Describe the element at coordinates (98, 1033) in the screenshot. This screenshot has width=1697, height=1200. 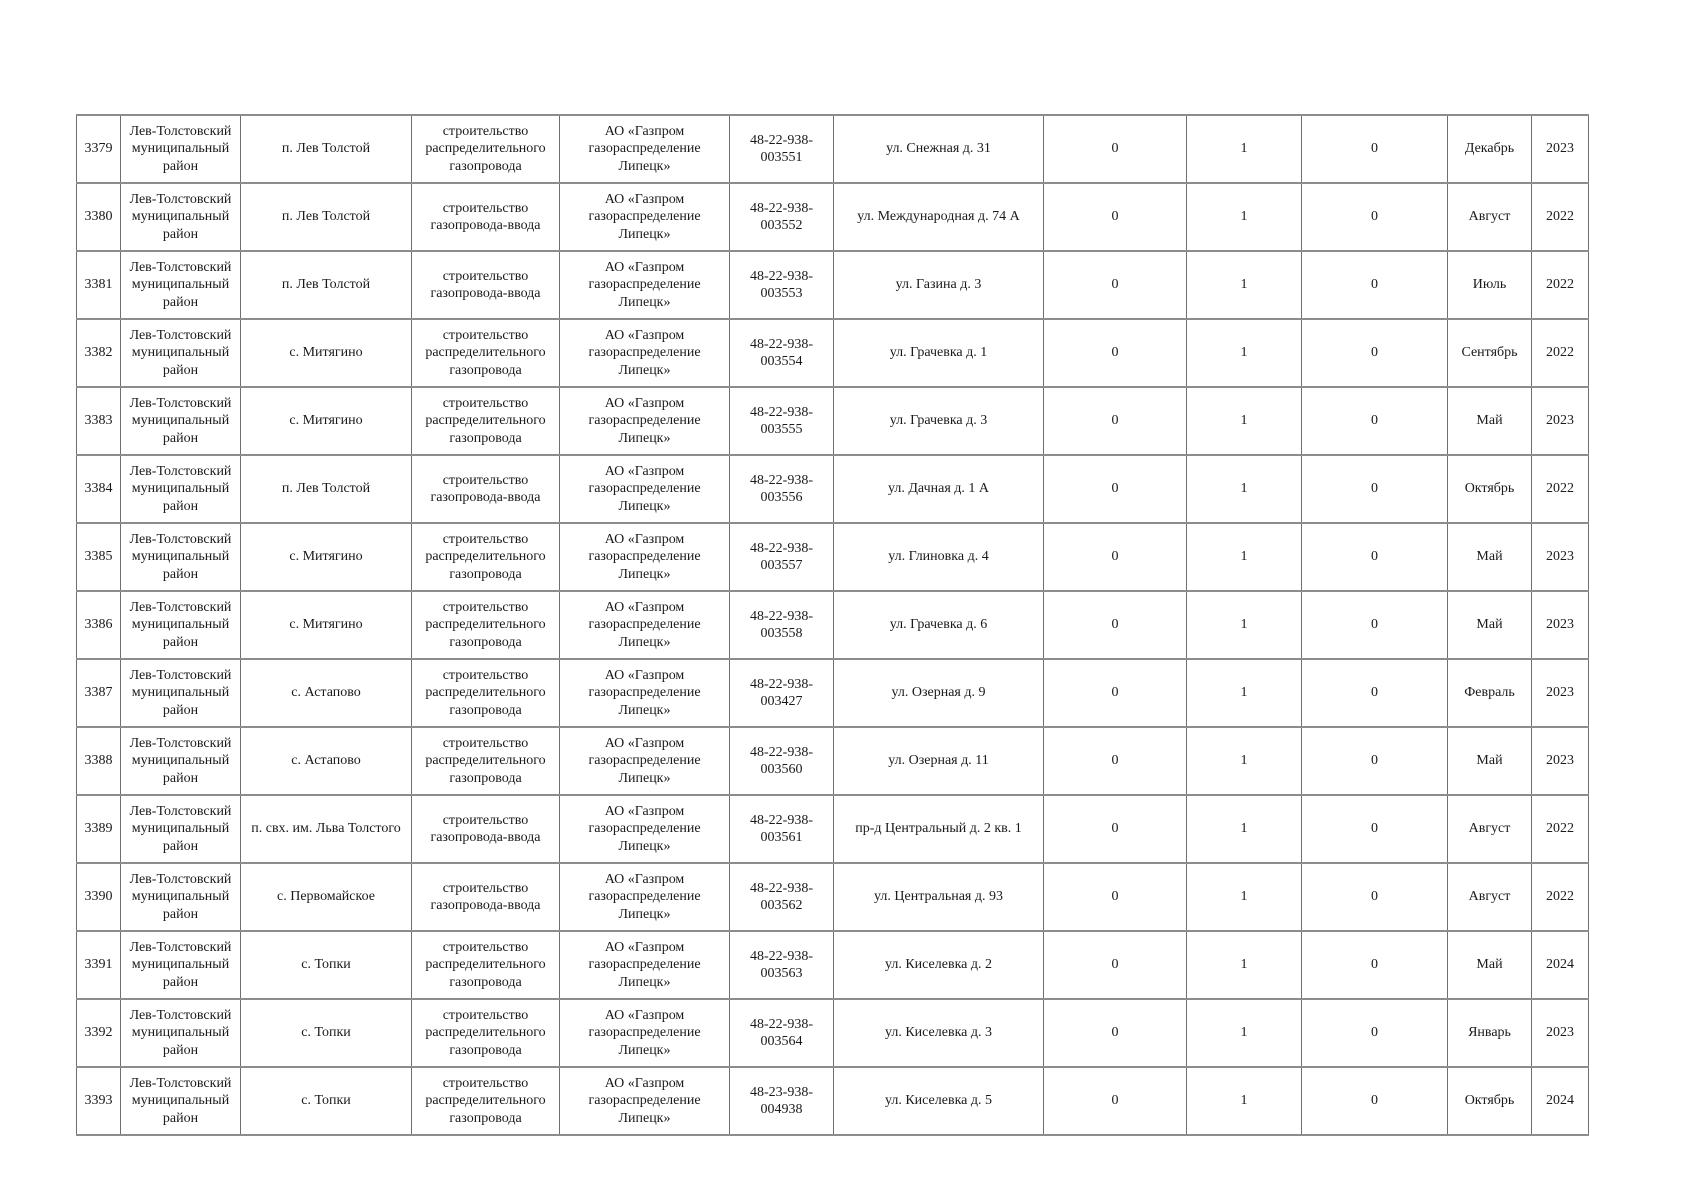
I see `row-number-cell: 3392` at that location.